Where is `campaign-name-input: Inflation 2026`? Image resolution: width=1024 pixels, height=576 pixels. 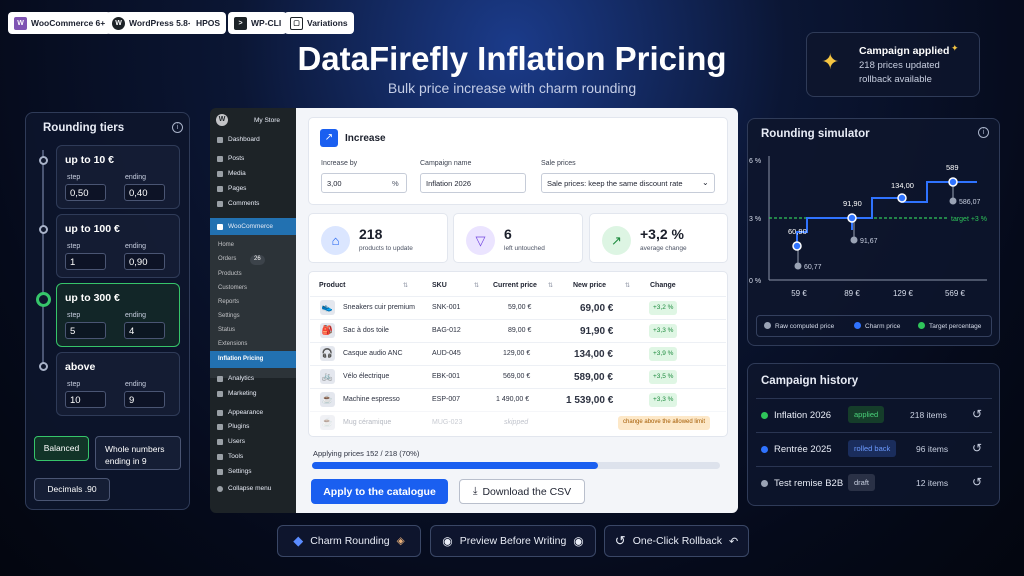 campaign-name-input: Inflation 2026 is located at coordinates (473, 183).